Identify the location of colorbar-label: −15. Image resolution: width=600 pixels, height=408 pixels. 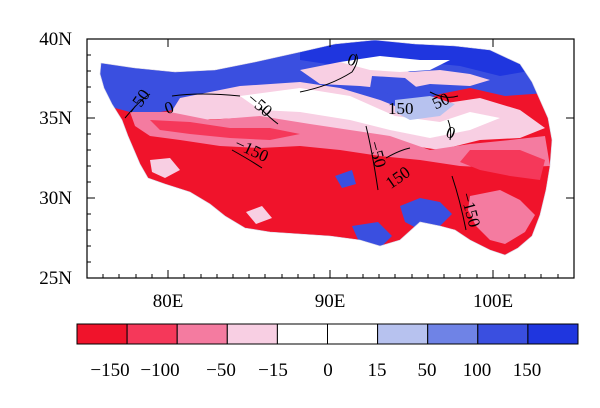
(273, 370).